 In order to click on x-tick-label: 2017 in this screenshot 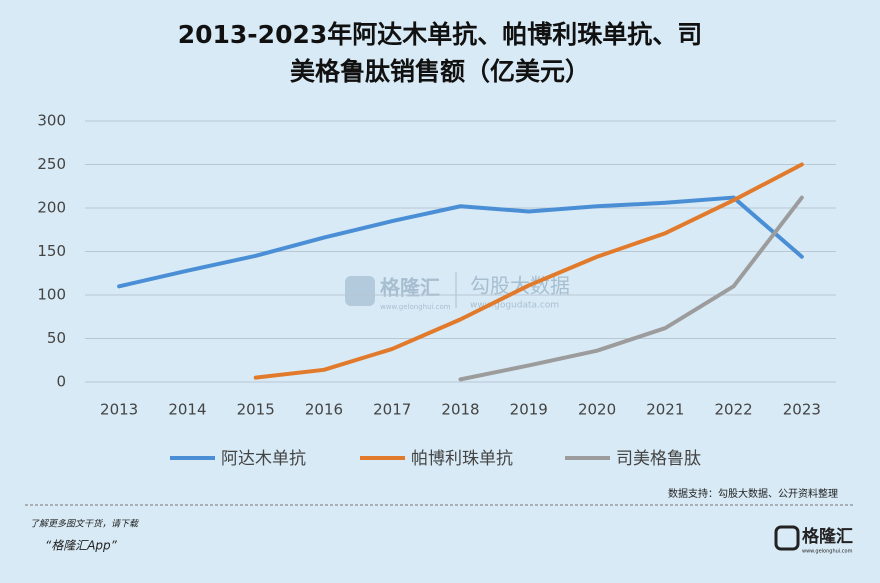, I will do `click(392, 410)`.